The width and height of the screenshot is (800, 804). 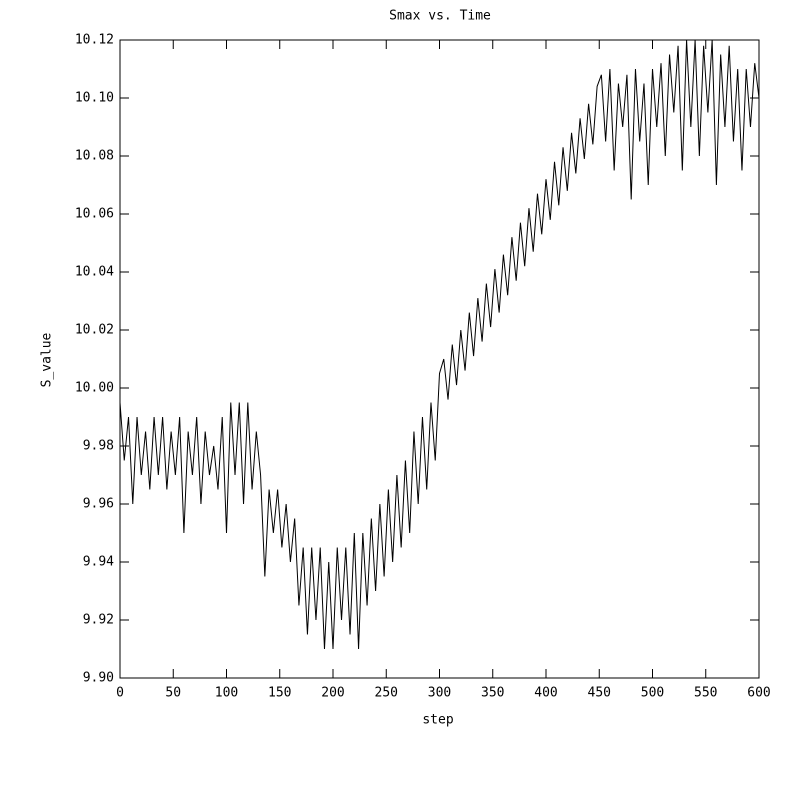 What do you see at coordinates (120, 693) in the screenshot?
I see `x-tick-label: 0` at bounding box center [120, 693].